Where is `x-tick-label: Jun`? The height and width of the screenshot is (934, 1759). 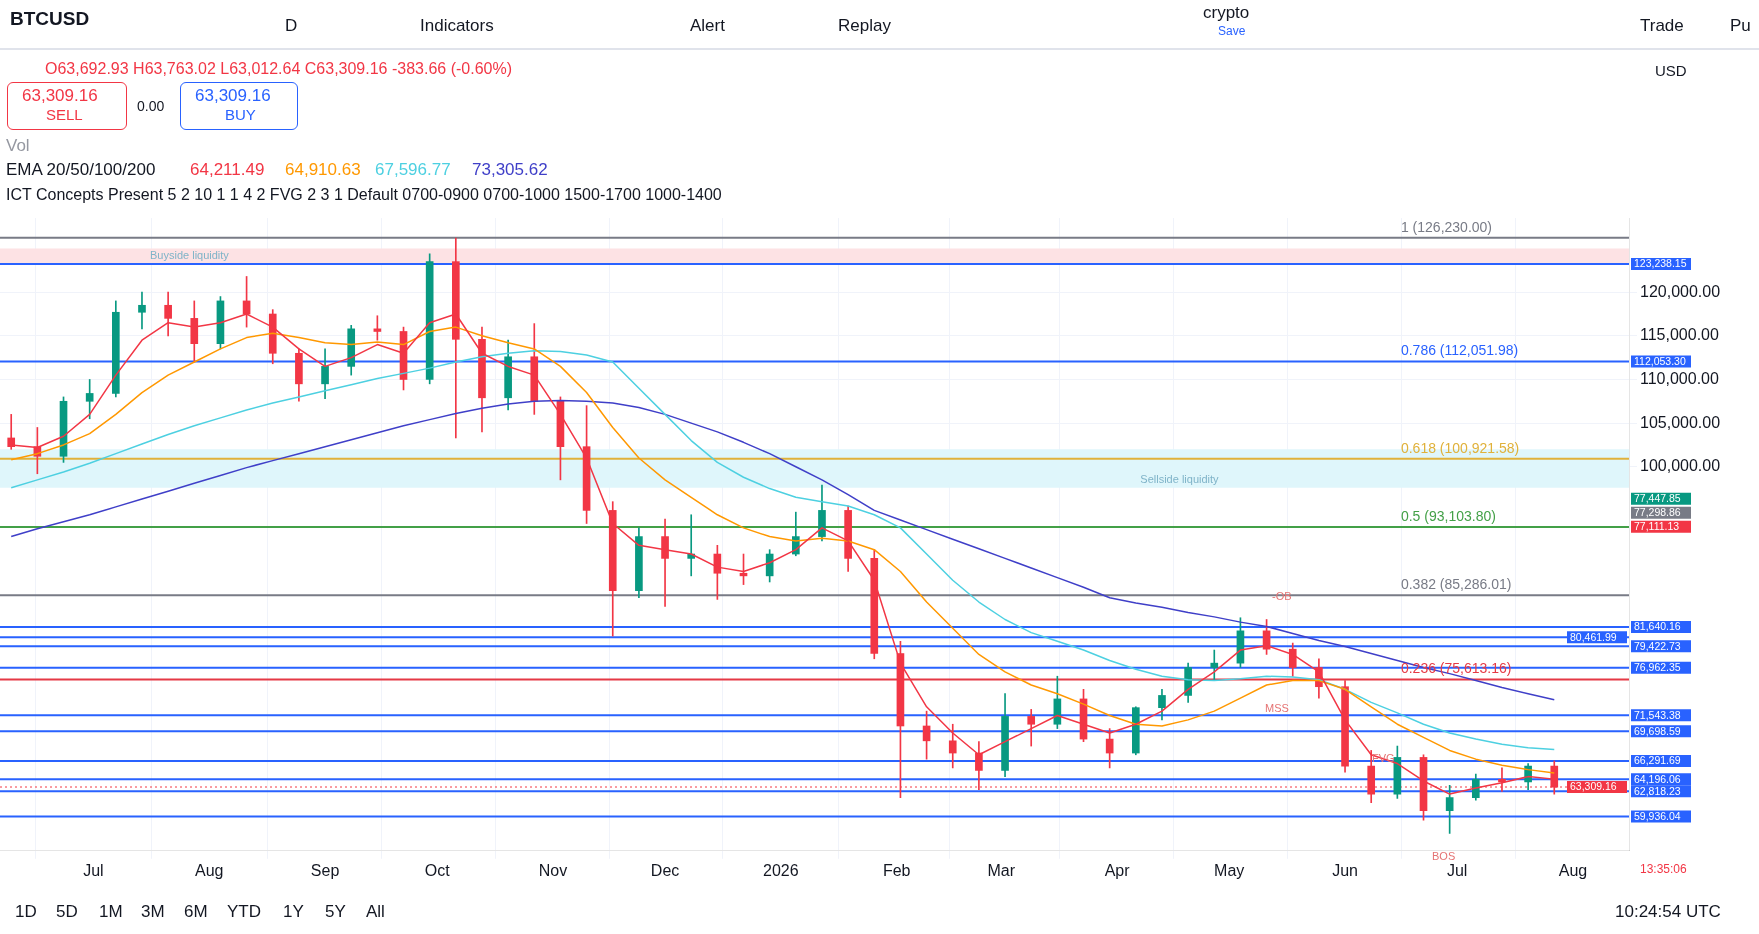
x-tick-label: Jun is located at coordinates (1345, 870).